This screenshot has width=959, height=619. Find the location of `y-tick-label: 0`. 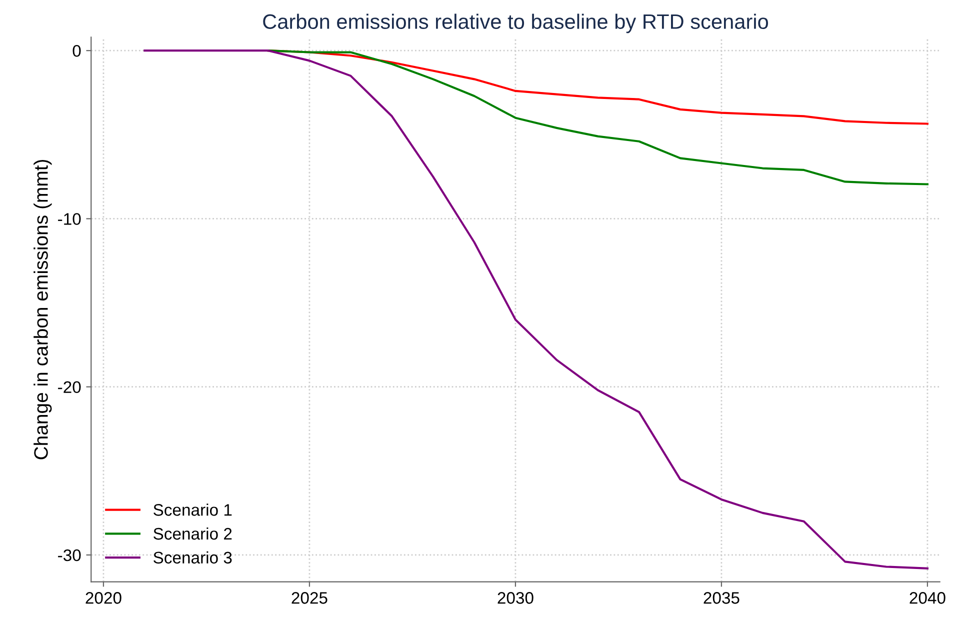

y-tick-label: 0 is located at coordinates (76, 50).